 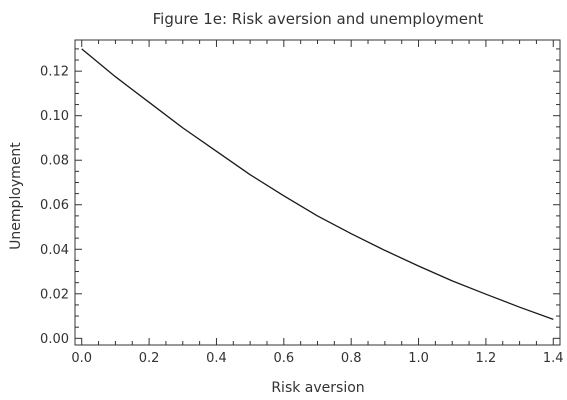 What do you see at coordinates (54, 205) in the screenshot?
I see `y-tick-label: 0.06` at bounding box center [54, 205].